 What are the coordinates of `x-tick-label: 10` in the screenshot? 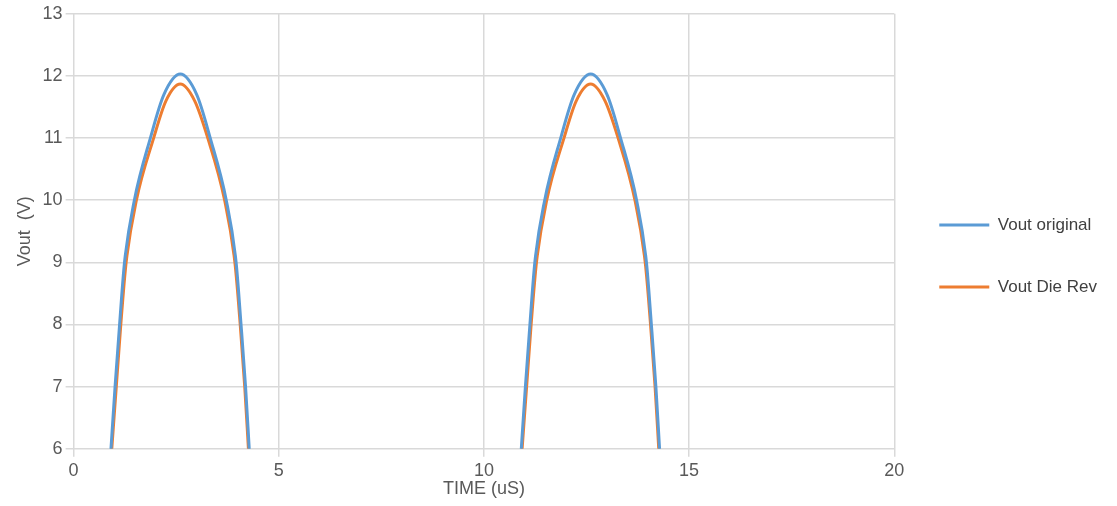 It's located at (483, 469).